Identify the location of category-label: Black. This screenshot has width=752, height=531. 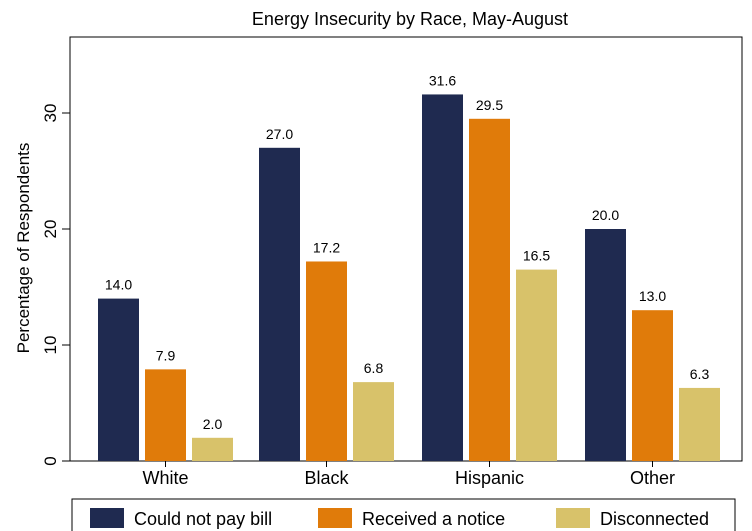
(326, 478).